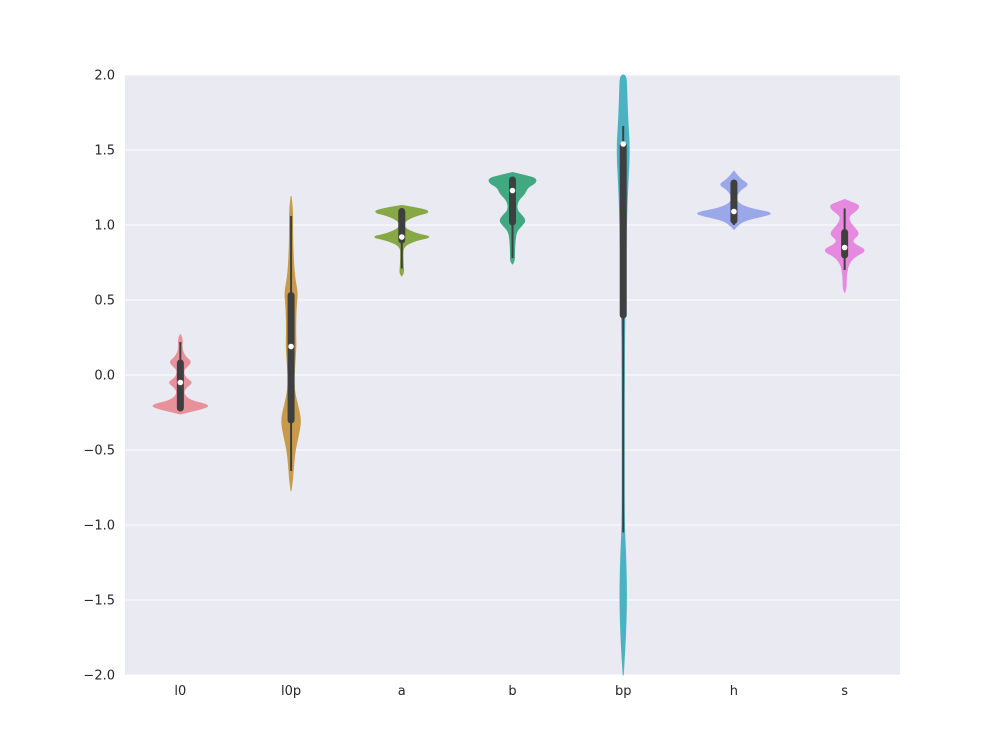  What do you see at coordinates (402, 241) in the screenshot?
I see `violin-a` at bounding box center [402, 241].